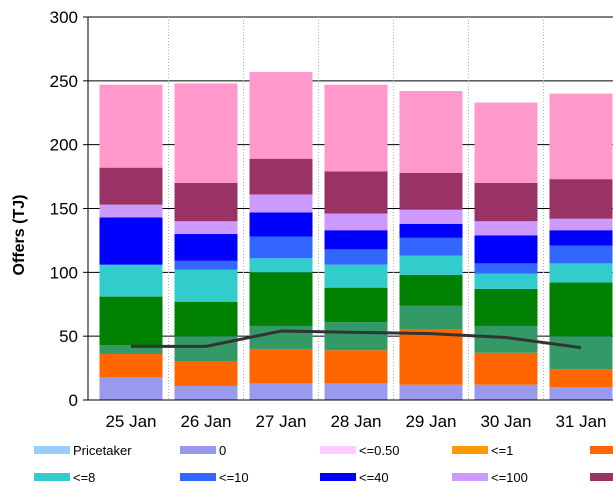 The image size is (613, 490). What do you see at coordinates (509, 477) in the screenshot?
I see `legend-label-8: <=100` at bounding box center [509, 477].